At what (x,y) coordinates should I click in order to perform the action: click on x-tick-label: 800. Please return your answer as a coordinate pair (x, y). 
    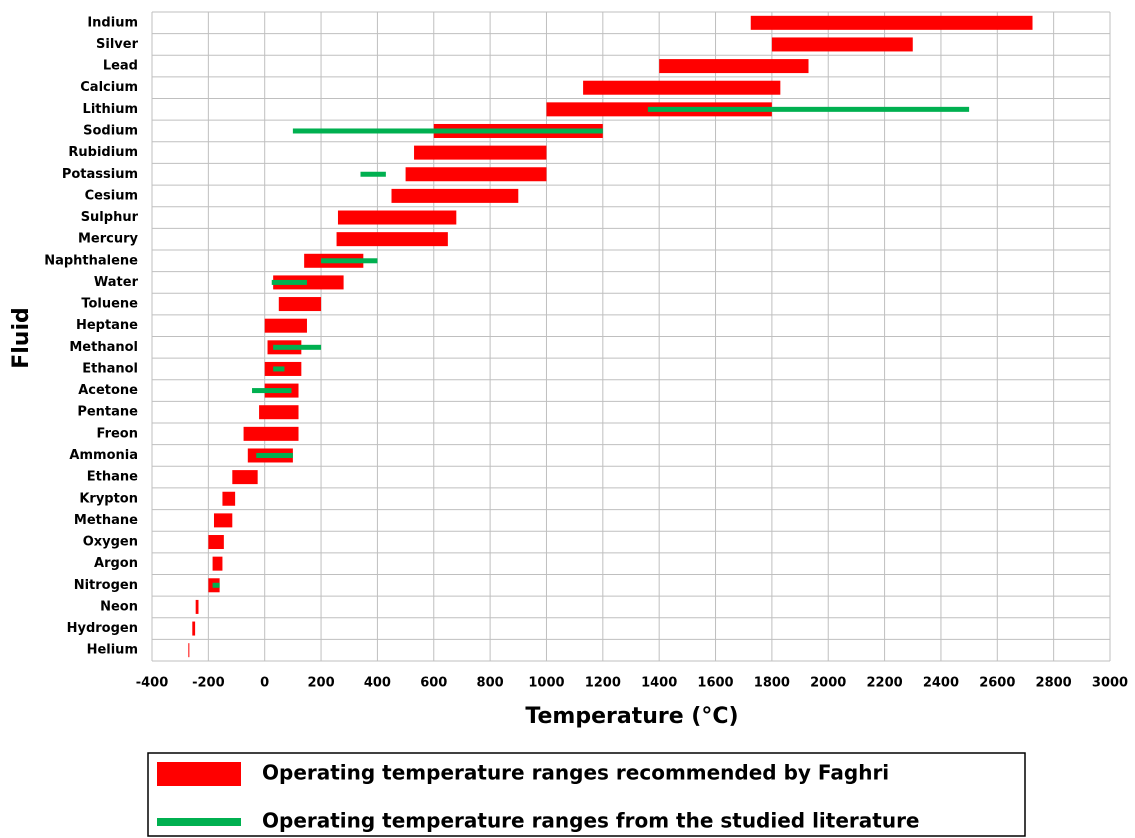
    Looking at the image, I should click on (490, 683).